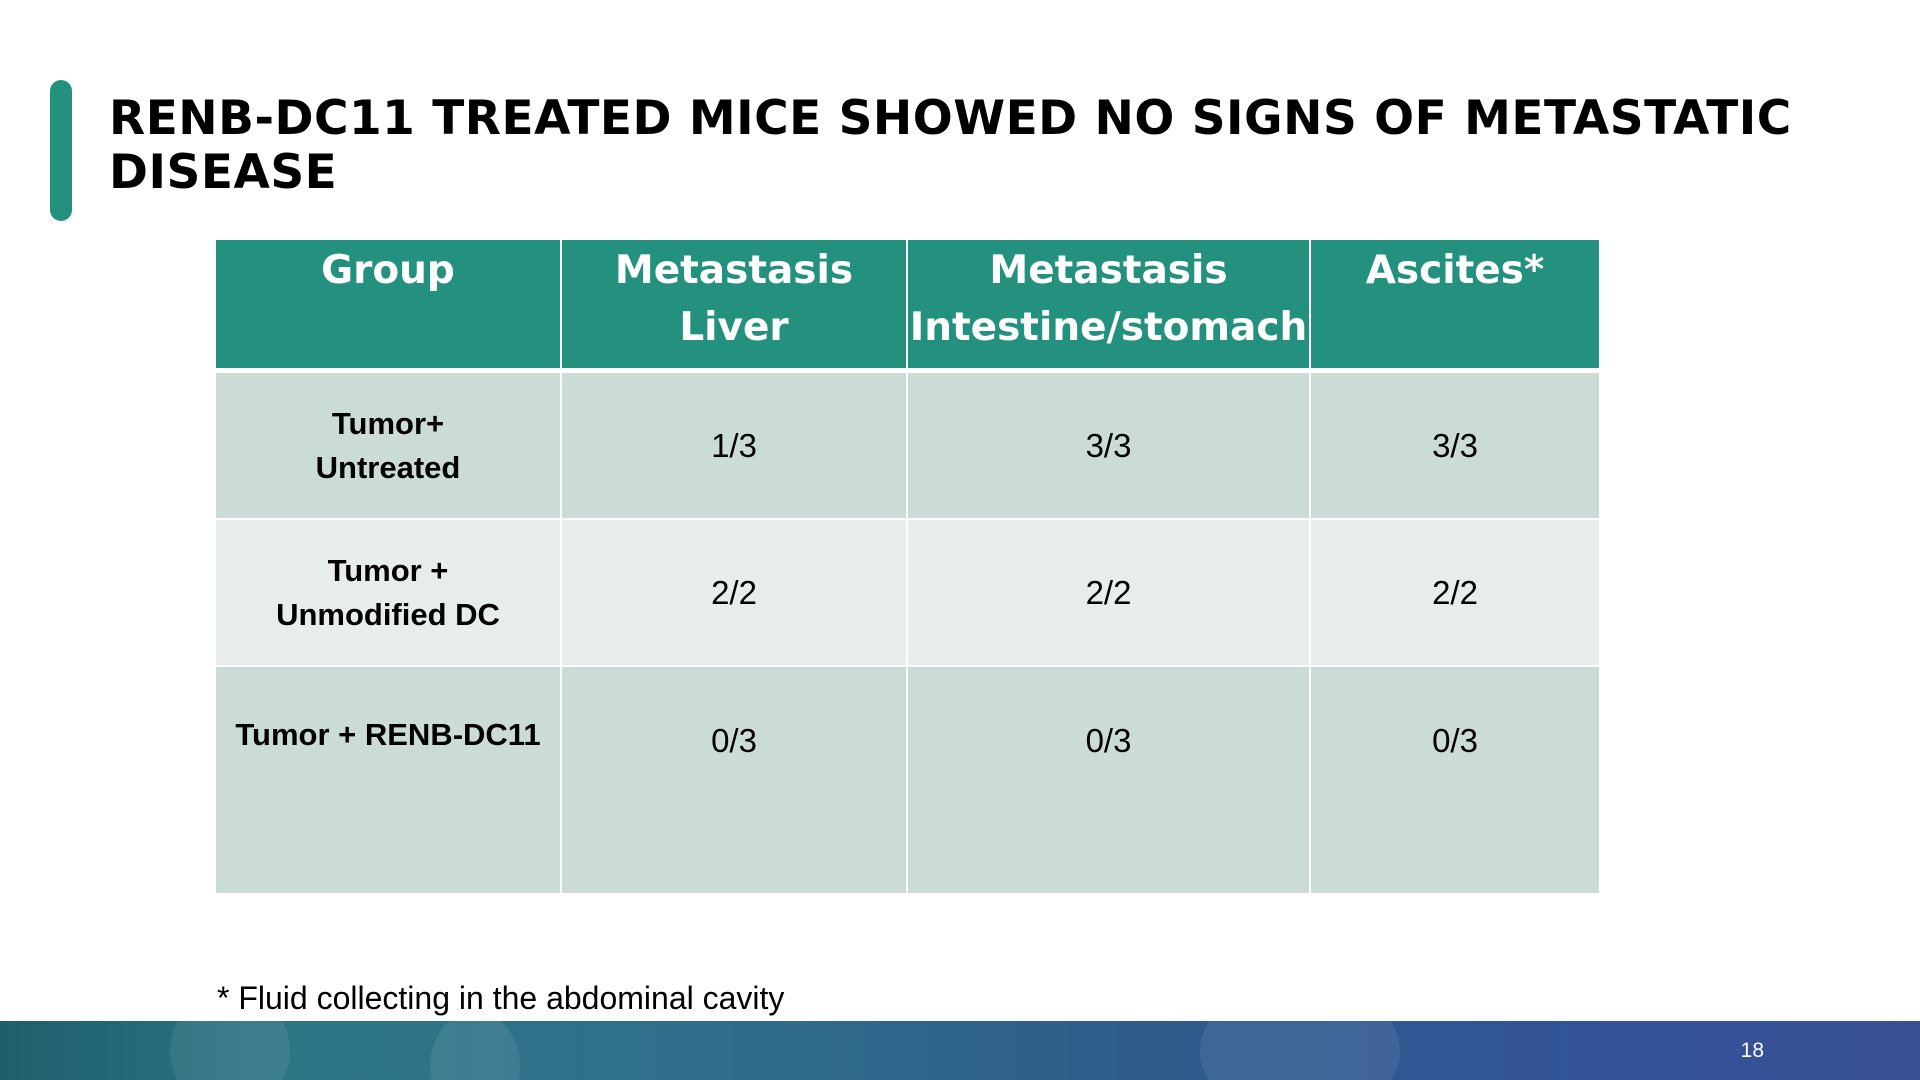 The height and width of the screenshot is (1080, 1920). I want to click on group-cell: Tumor + Unmodified DC, so click(388, 592).